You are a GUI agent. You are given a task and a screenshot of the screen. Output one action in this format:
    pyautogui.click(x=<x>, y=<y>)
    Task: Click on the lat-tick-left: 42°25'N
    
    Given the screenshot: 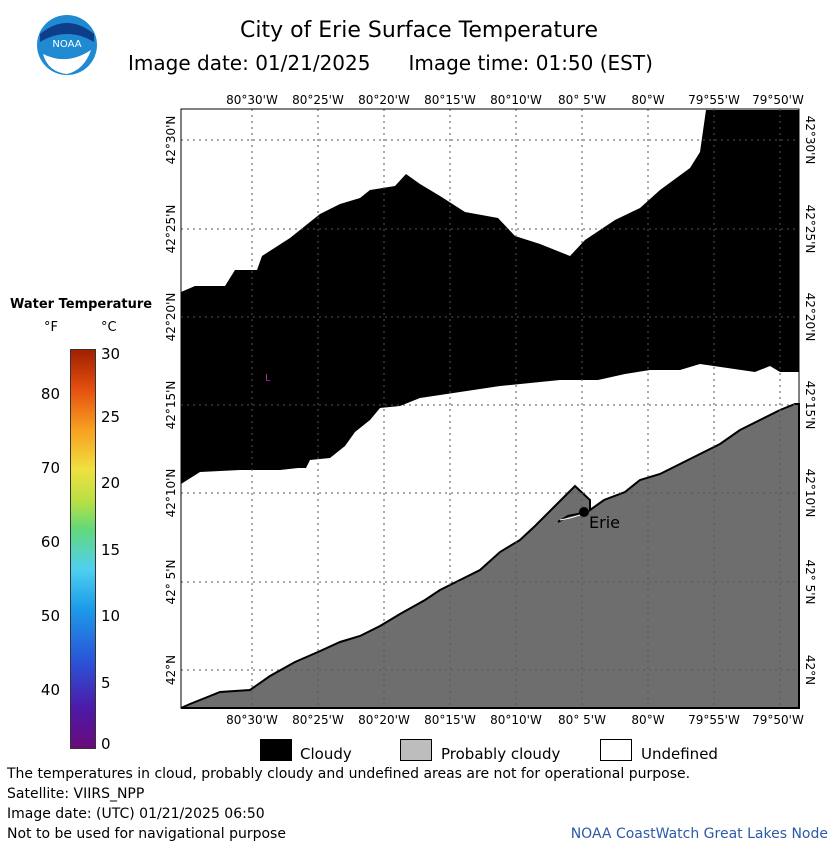 What is the action you would take?
    pyautogui.click(x=171, y=229)
    